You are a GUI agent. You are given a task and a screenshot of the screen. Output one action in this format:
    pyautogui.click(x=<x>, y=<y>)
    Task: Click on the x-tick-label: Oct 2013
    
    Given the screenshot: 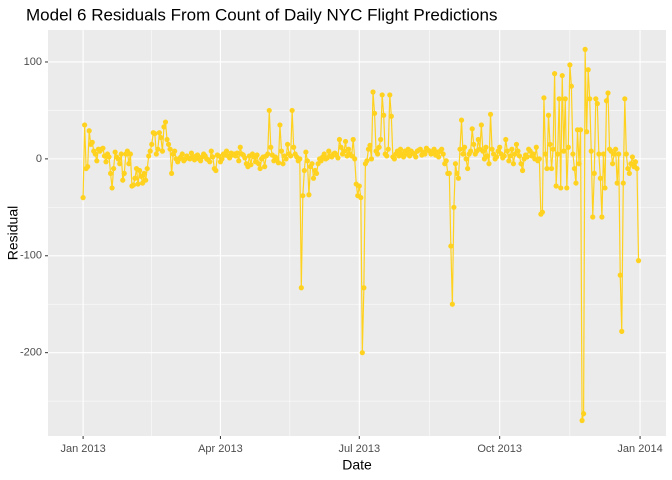 What is the action you would take?
    pyautogui.click(x=499, y=449)
    